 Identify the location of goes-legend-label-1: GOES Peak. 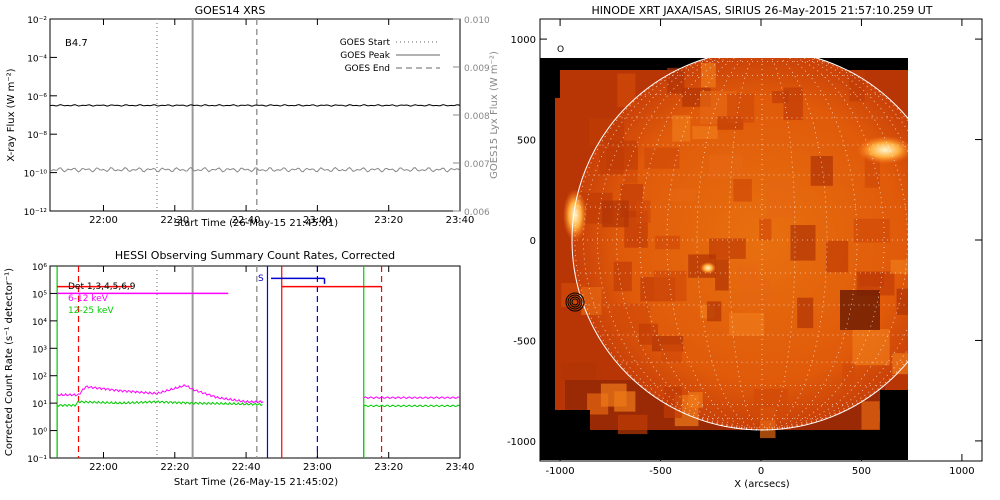
(365, 56).